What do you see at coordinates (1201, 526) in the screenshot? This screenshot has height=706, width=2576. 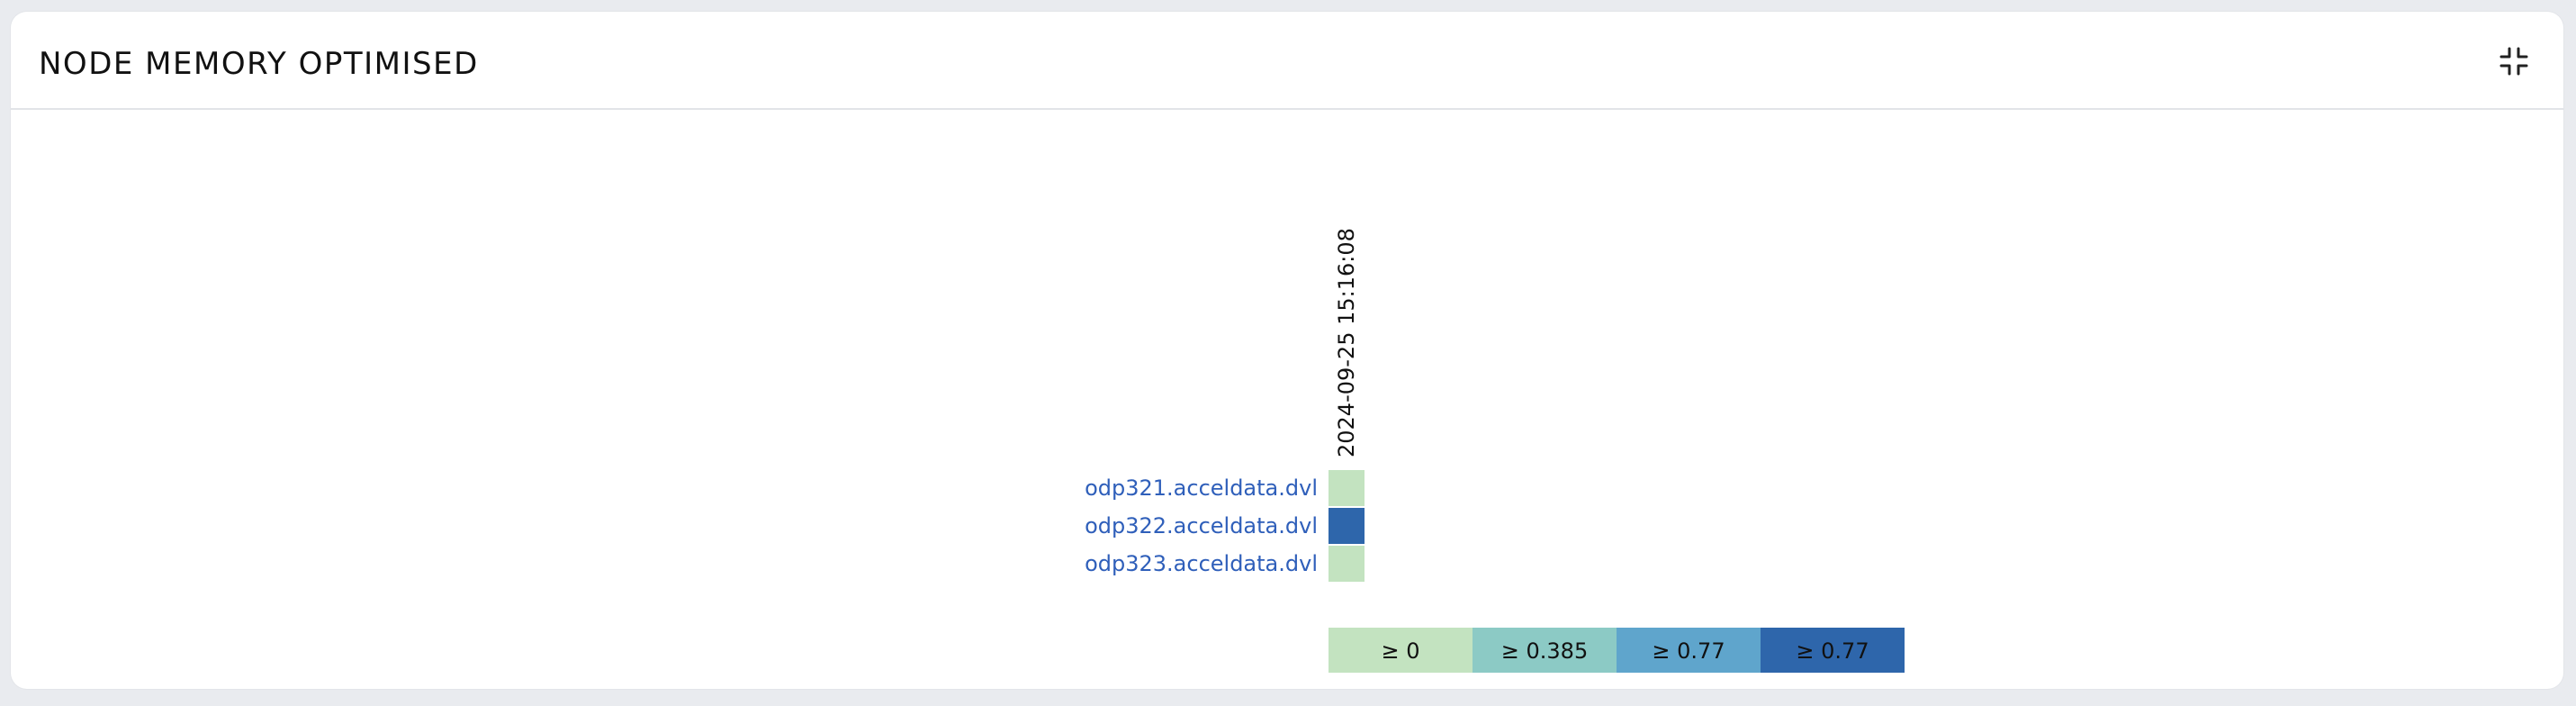 I see `y-tick-label: odp322.acceldata.dvl` at bounding box center [1201, 526].